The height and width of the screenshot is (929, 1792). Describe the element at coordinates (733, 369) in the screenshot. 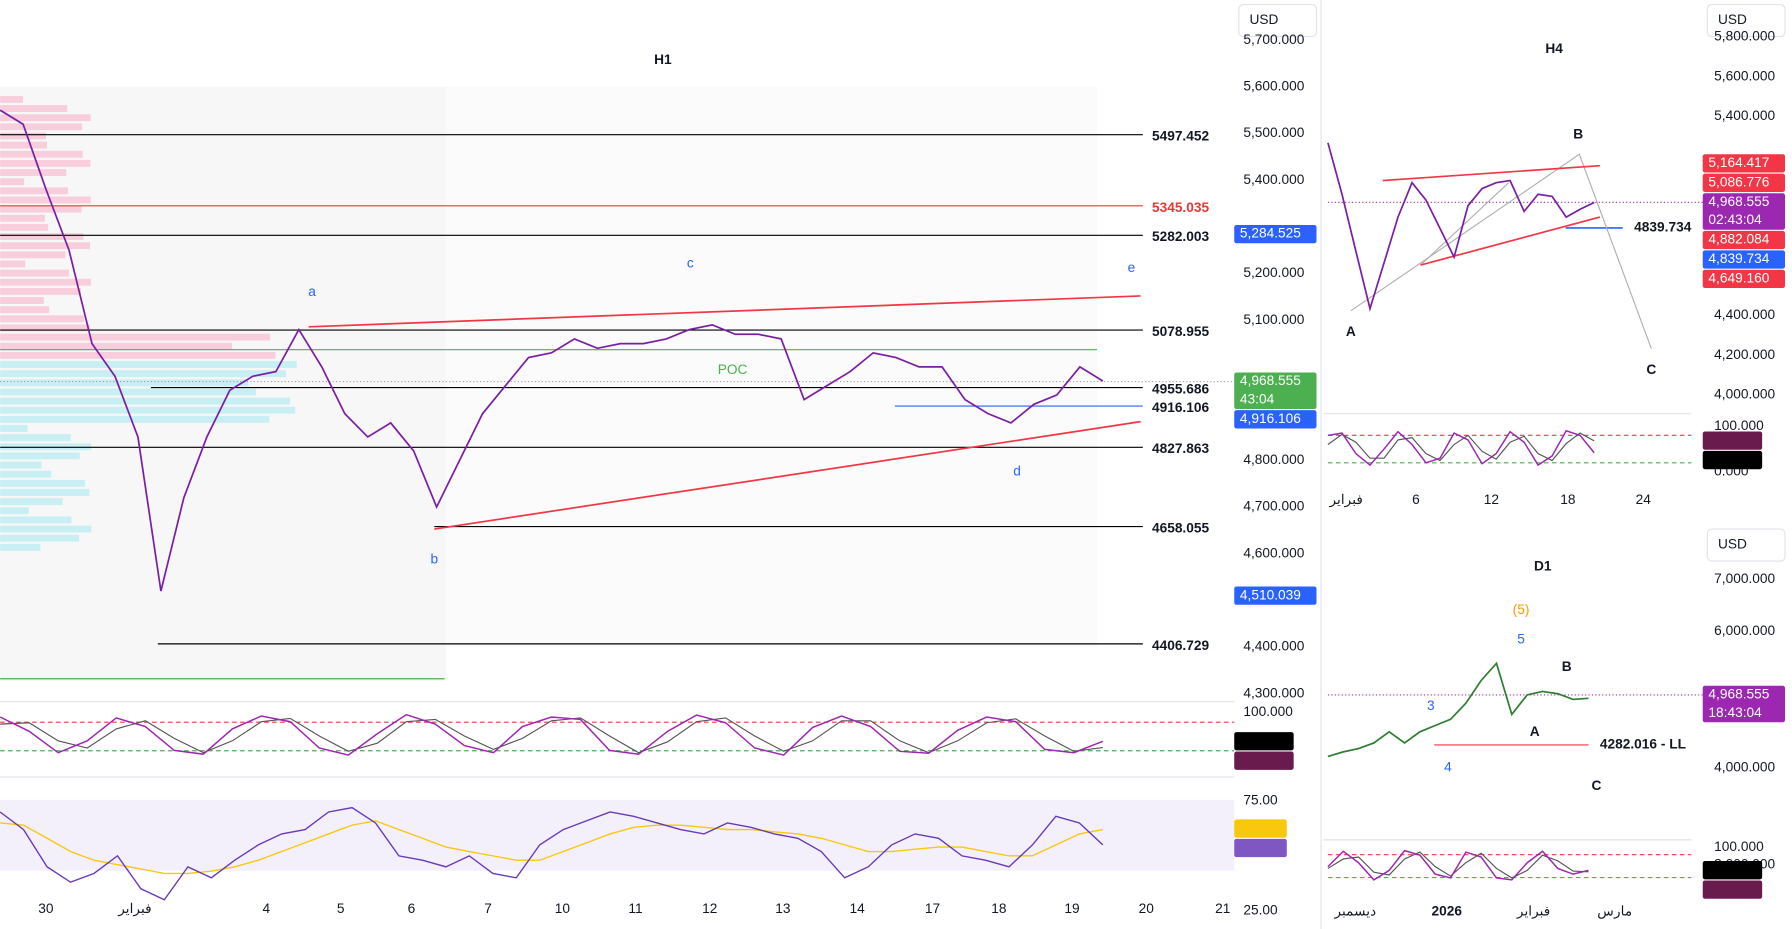

I see `poc-label: POC` at that location.